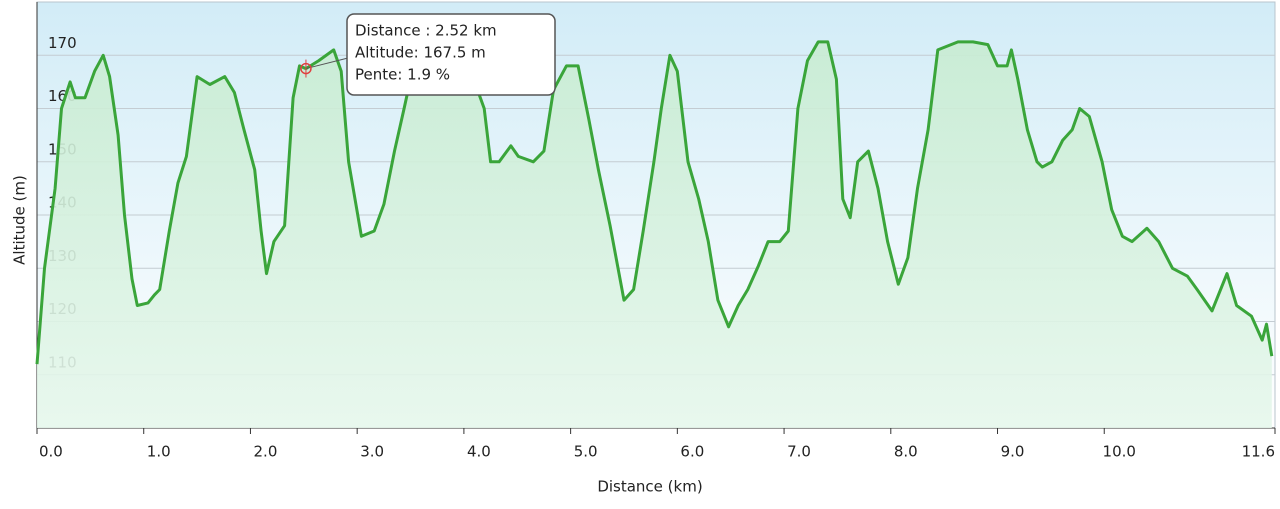 This screenshot has height=509, width=1280. What do you see at coordinates (1013, 452) in the screenshot?
I see `x-tick-label: 9.0` at bounding box center [1013, 452].